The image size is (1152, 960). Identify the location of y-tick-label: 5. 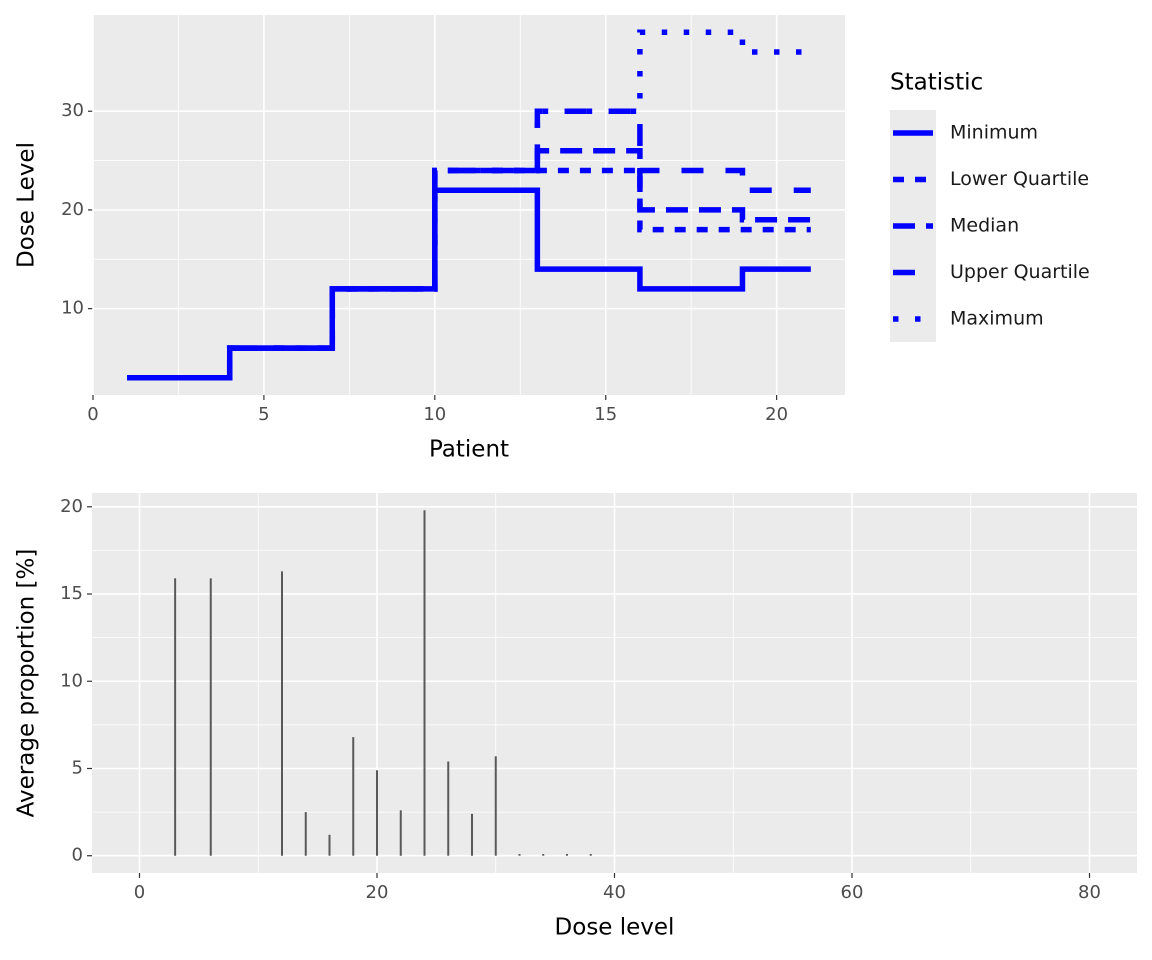
(77, 767).